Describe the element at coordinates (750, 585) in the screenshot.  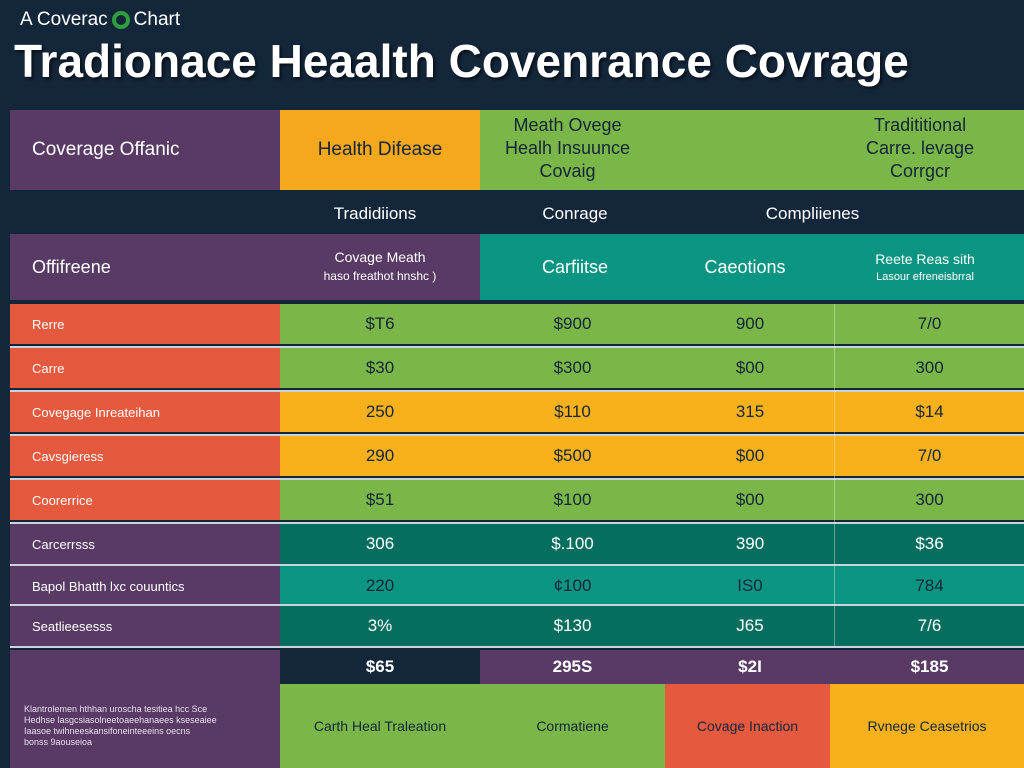
I see `table-cell: IS0` at that location.